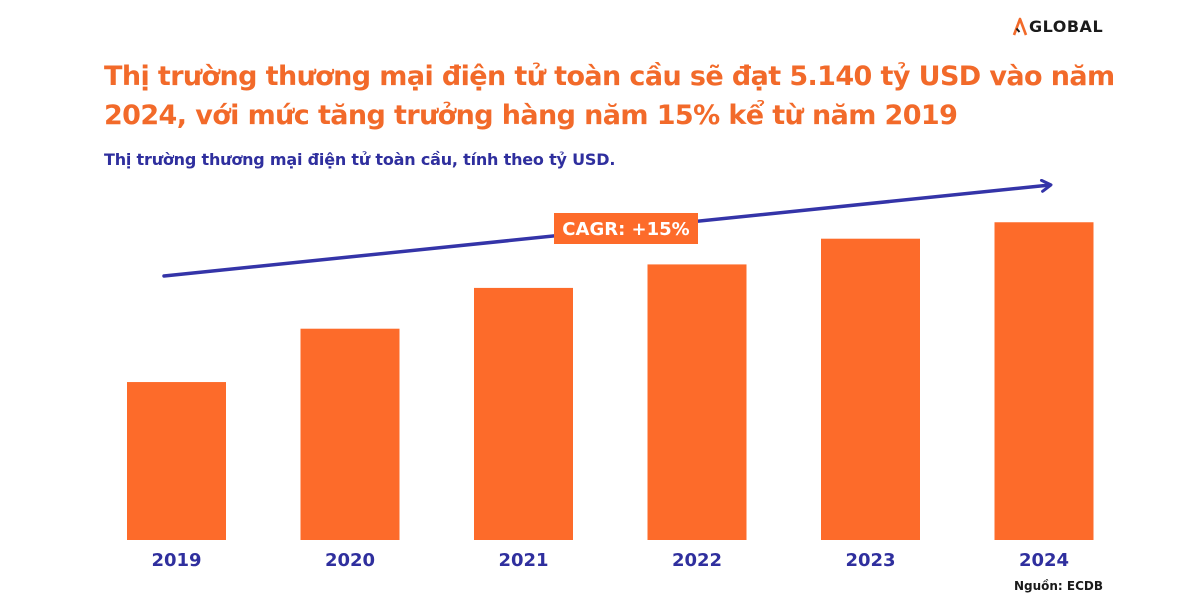 The image size is (1200, 600). Describe the element at coordinates (1058, 586) in the screenshot. I see `source-note: Nguồn: ECDB` at that location.